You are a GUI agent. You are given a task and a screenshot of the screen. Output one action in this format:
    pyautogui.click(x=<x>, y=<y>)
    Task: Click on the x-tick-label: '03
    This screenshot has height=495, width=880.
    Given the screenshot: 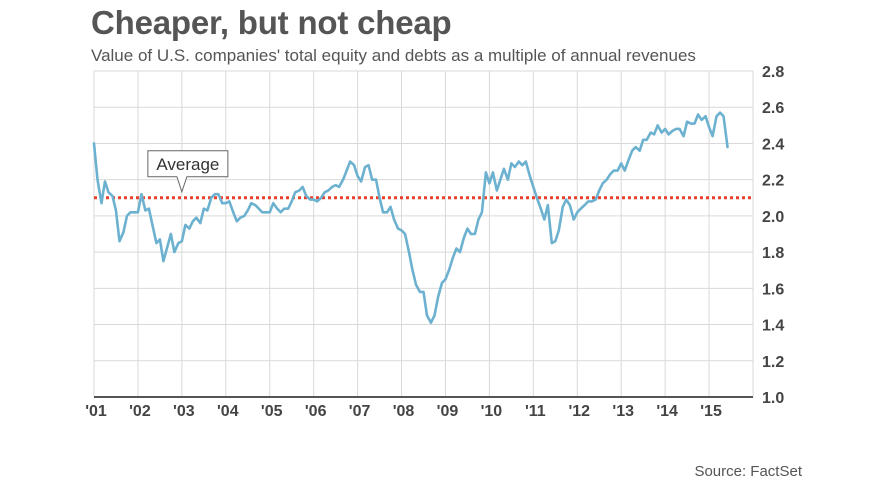 What is the action you would take?
    pyautogui.click(x=184, y=411)
    